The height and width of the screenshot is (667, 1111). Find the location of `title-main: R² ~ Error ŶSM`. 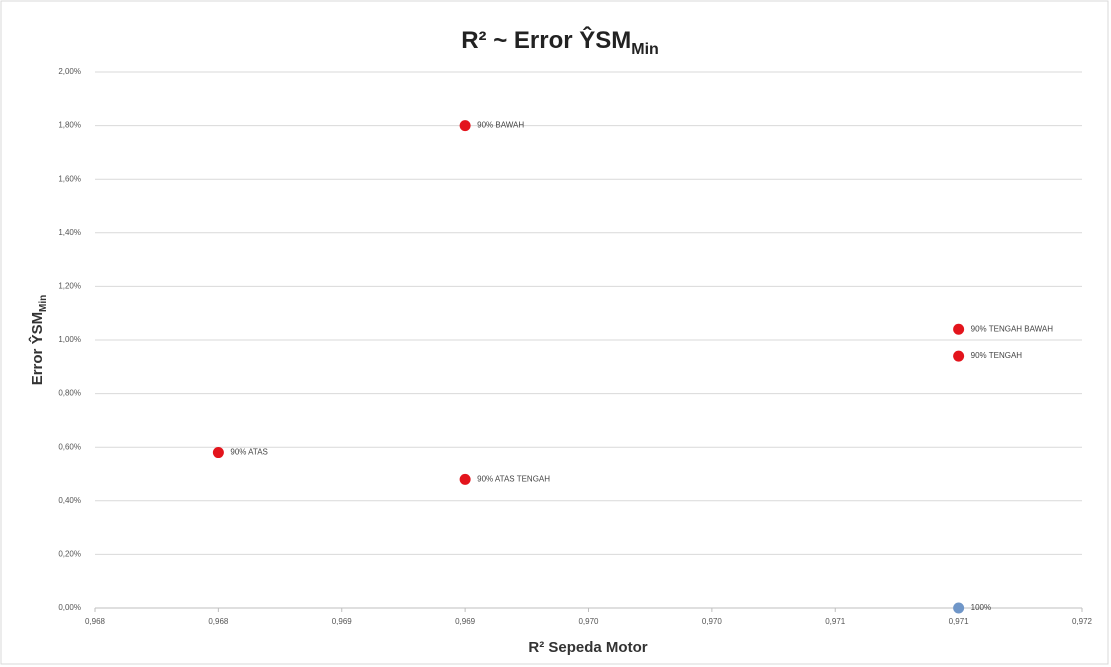

title-main: R² ~ Error ŶSM is located at coordinates (546, 40).